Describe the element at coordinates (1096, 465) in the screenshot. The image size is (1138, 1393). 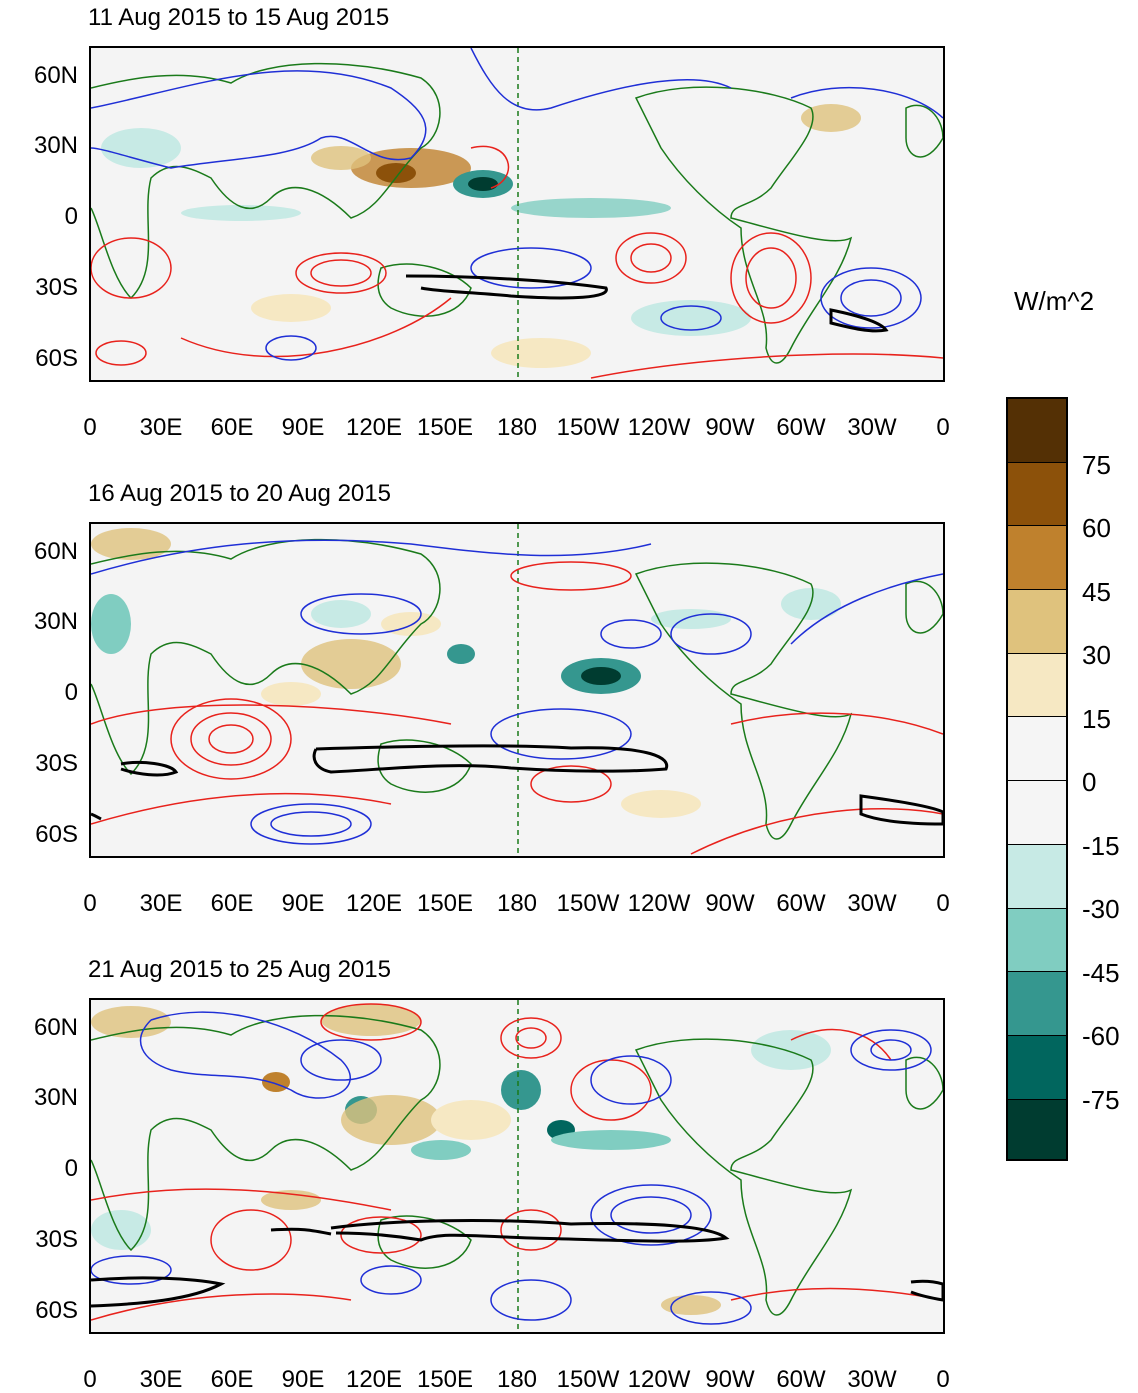
I see `colorbar-label: 75` at that location.